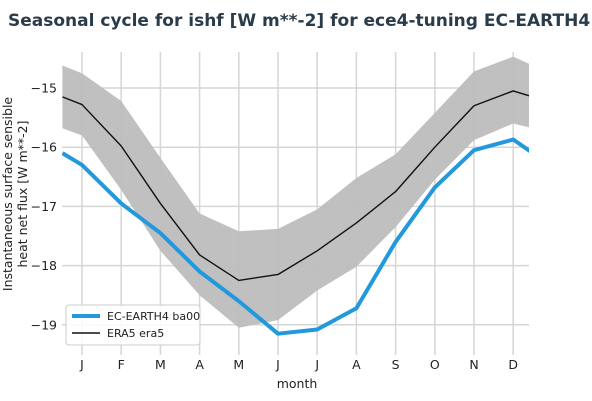 This screenshot has width=592, height=401. I want to click on x-tick-label: O, so click(435, 364).